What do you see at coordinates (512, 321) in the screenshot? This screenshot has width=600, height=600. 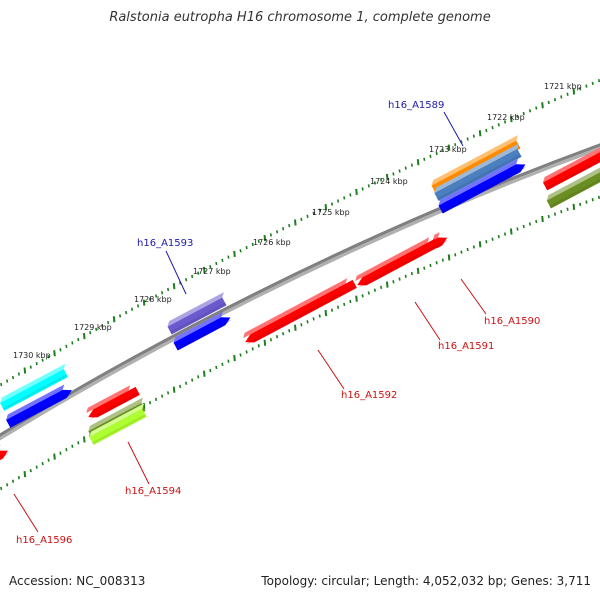 I see `gene-label-h16-a1590: h16_A1590` at bounding box center [512, 321].